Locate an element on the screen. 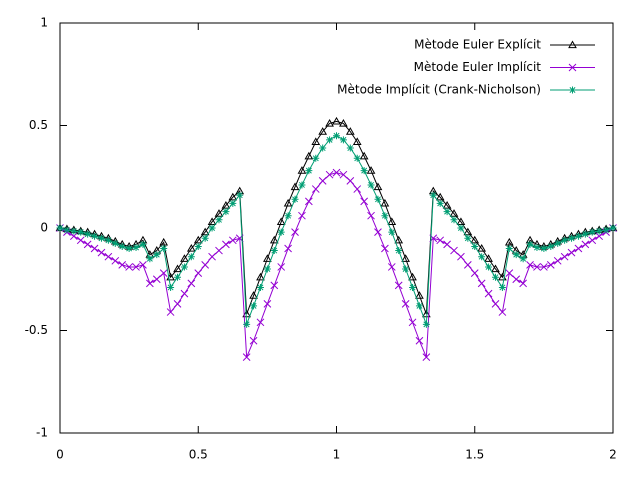 The height and width of the screenshot is (480, 640). legend-marker is located at coordinates (572, 44).